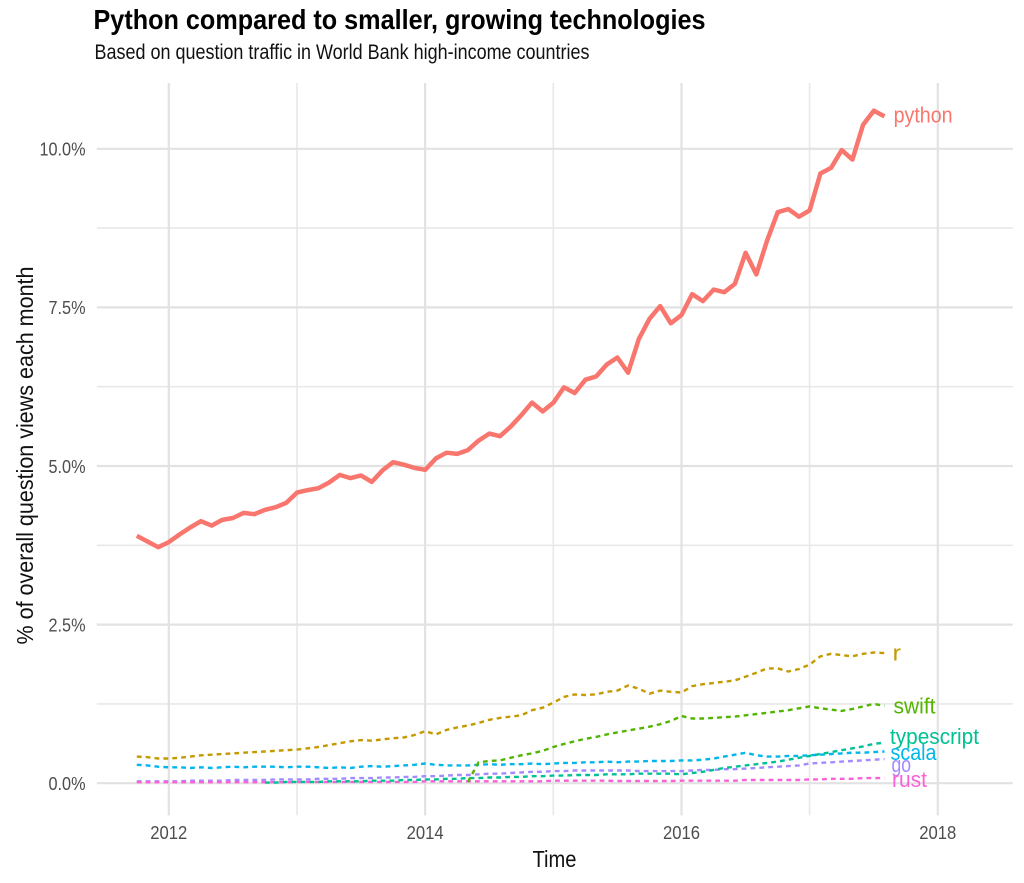 The height and width of the screenshot is (883, 1024). Describe the element at coordinates (67, 784) in the screenshot. I see `svg-text: 0.0%` at that location.